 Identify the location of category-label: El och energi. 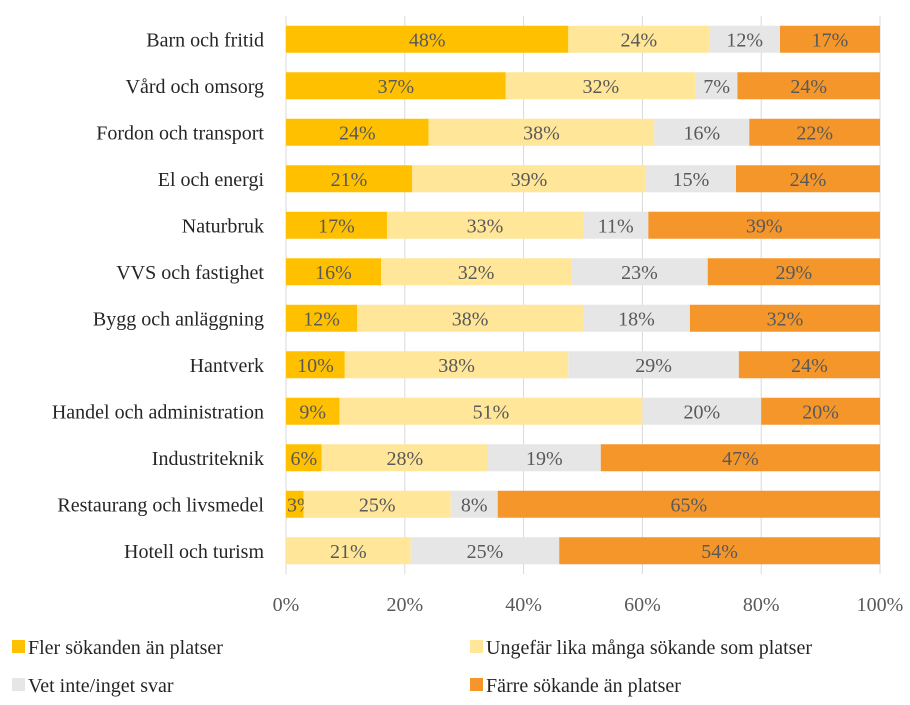
(211, 180).